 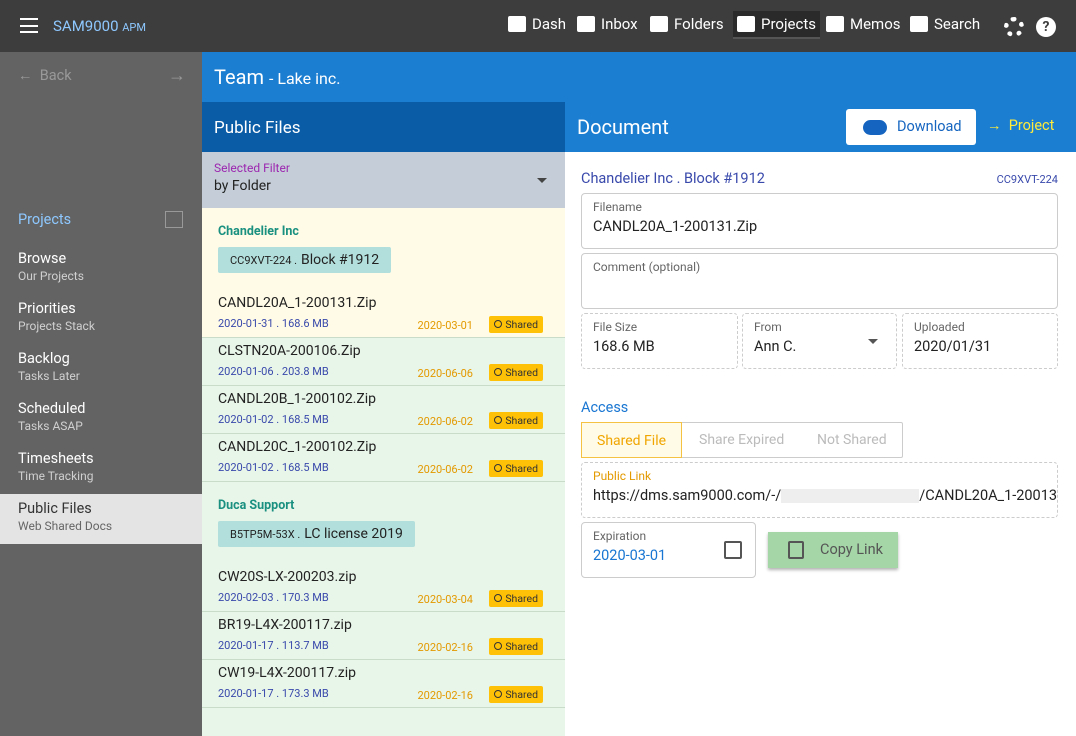 I want to click on item-title: Priorities, so click(x=47, y=308).